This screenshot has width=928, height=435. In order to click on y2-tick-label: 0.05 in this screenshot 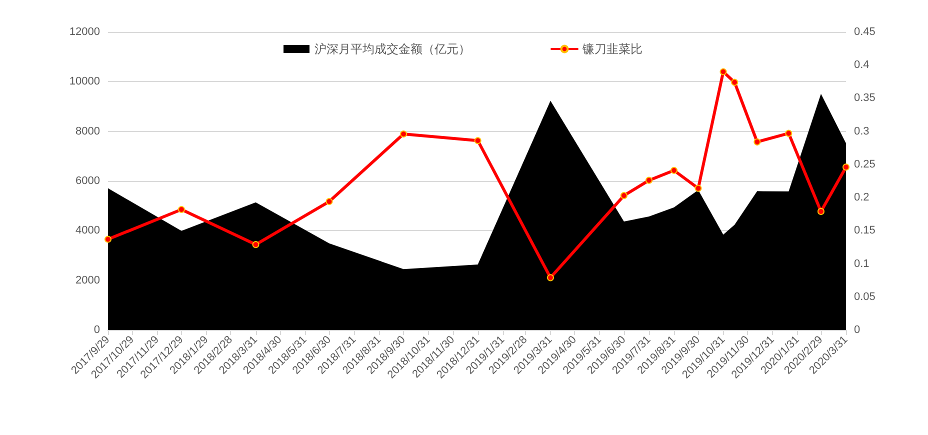, I will do `click(865, 296)`.